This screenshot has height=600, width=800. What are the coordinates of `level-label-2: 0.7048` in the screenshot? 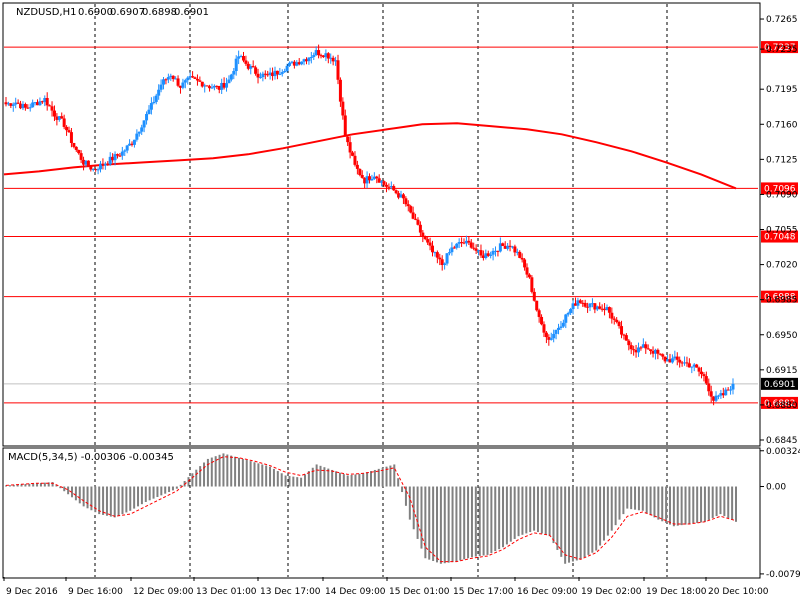 It's located at (780, 238).